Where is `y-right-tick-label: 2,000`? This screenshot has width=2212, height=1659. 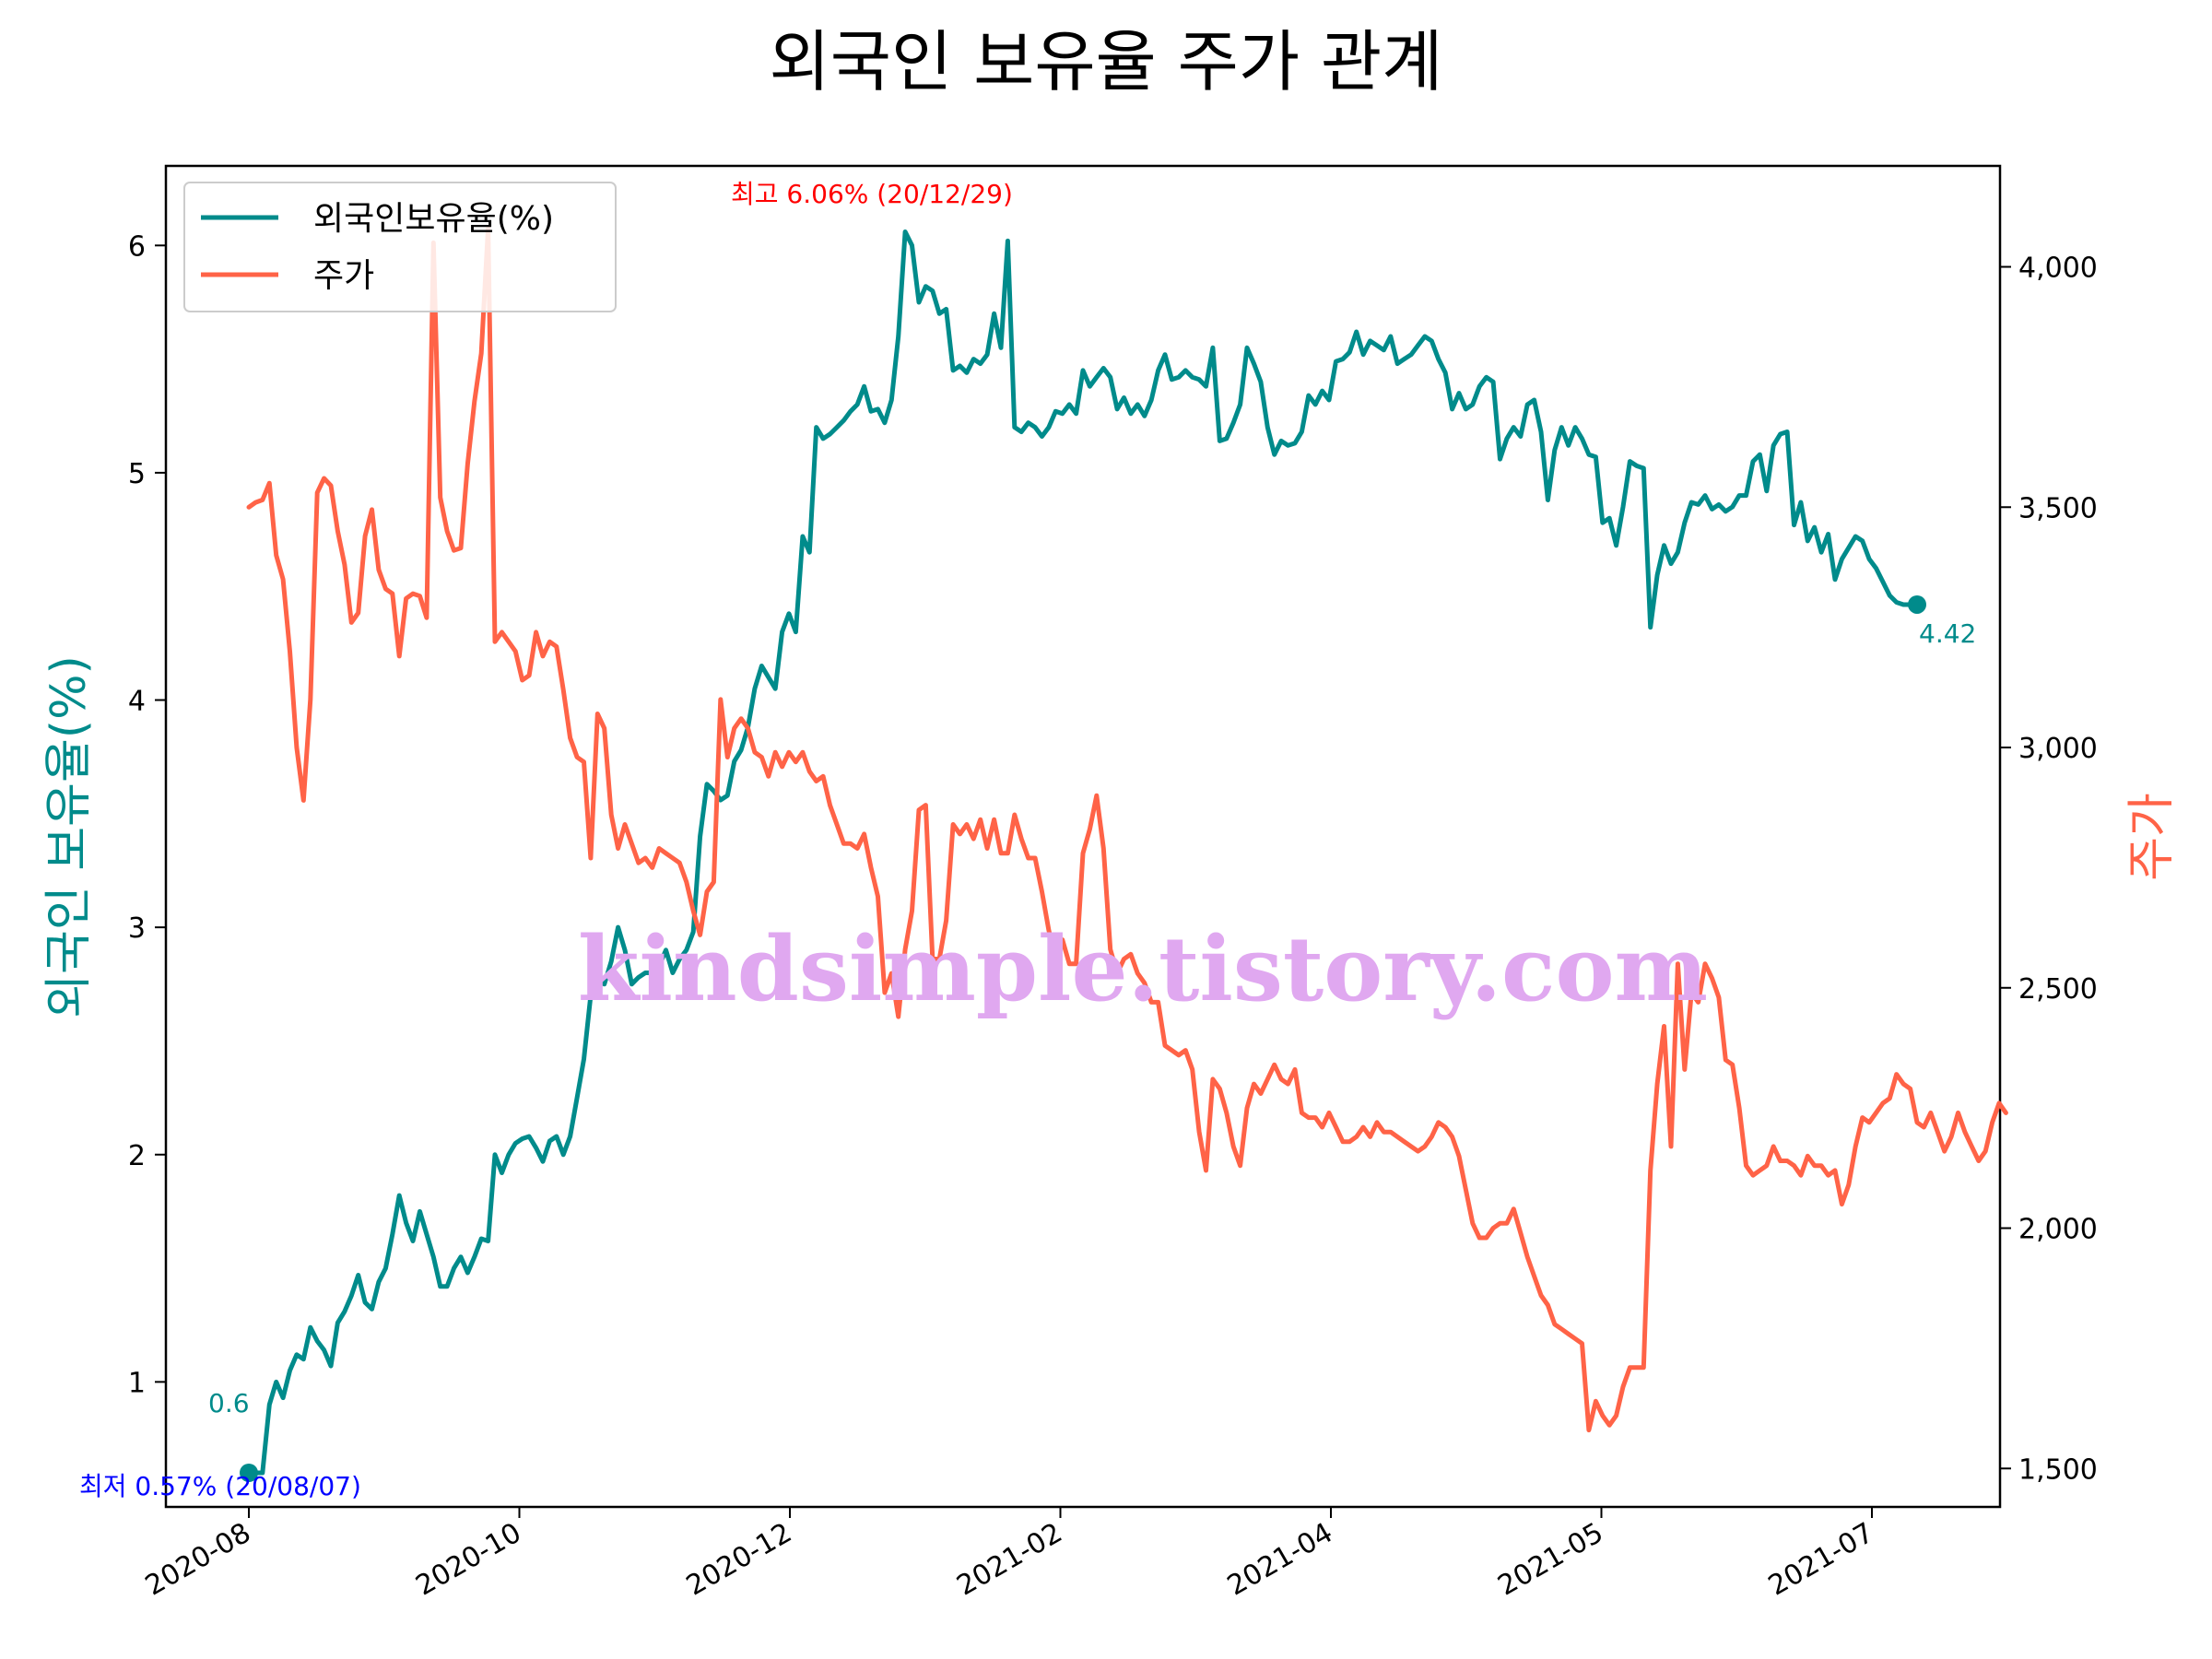 y-right-tick-label: 2,000 is located at coordinates (2058, 1230).